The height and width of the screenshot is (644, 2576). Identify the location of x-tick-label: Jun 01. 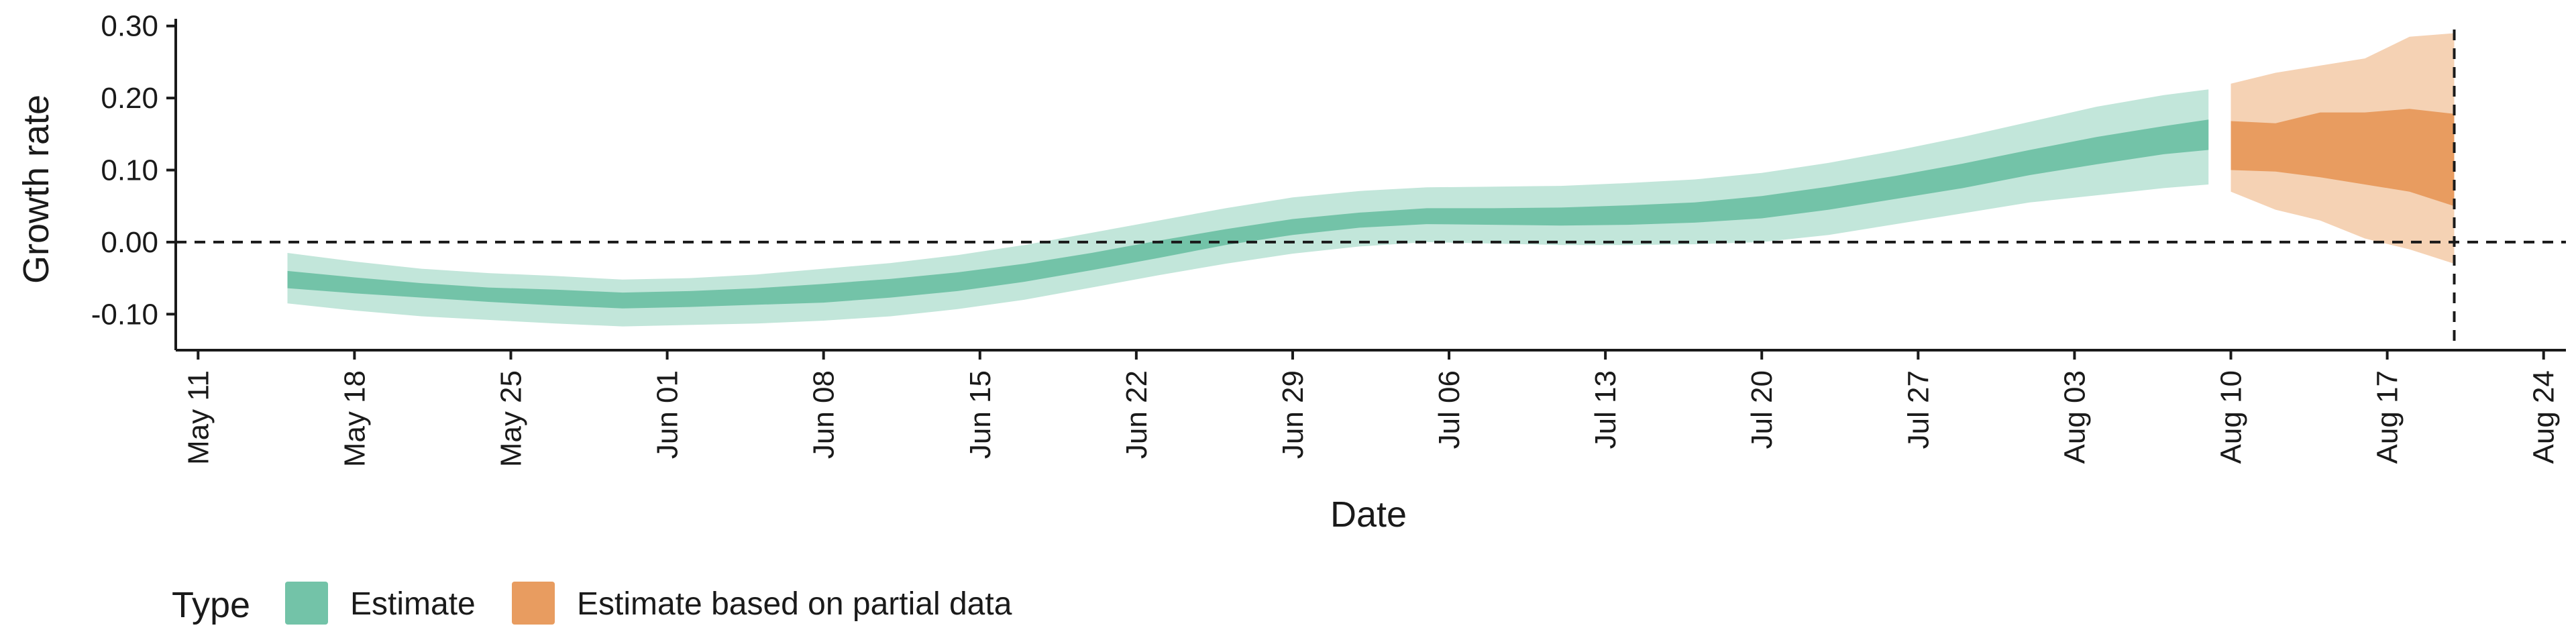
(667, 414).